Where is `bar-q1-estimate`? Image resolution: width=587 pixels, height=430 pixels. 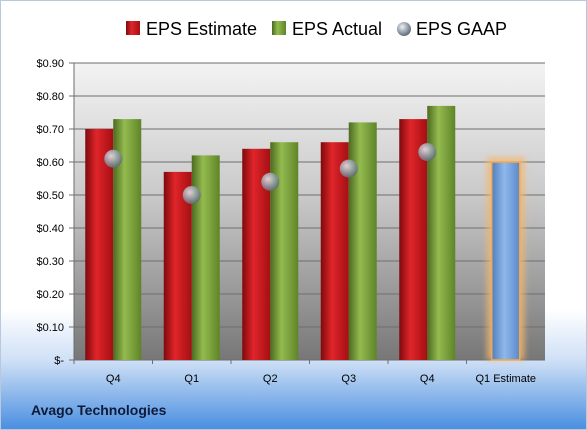 bar-q1-estimate is located at coordinates (506, 261).